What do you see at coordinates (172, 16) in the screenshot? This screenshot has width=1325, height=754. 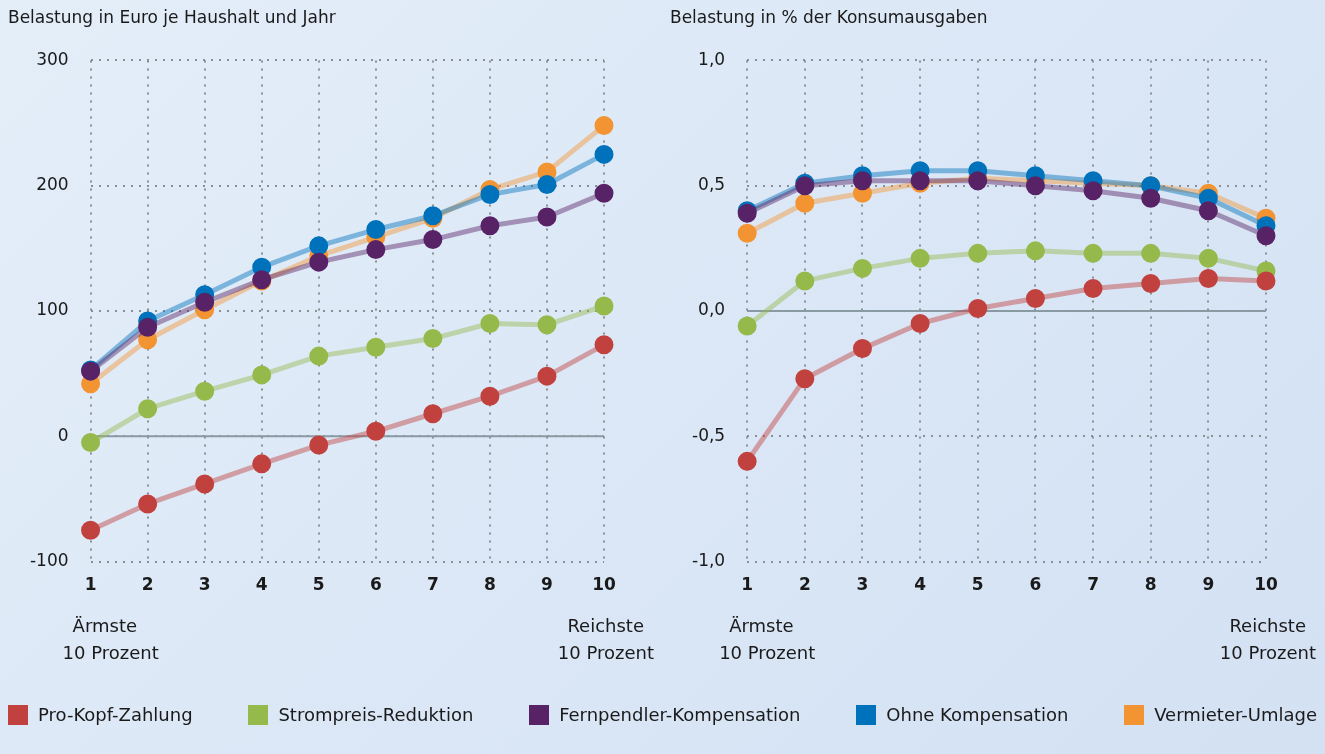 I see `chart-title: Belastung in Euro je Haushalt und Jahr` at bounding box center [172, 16].